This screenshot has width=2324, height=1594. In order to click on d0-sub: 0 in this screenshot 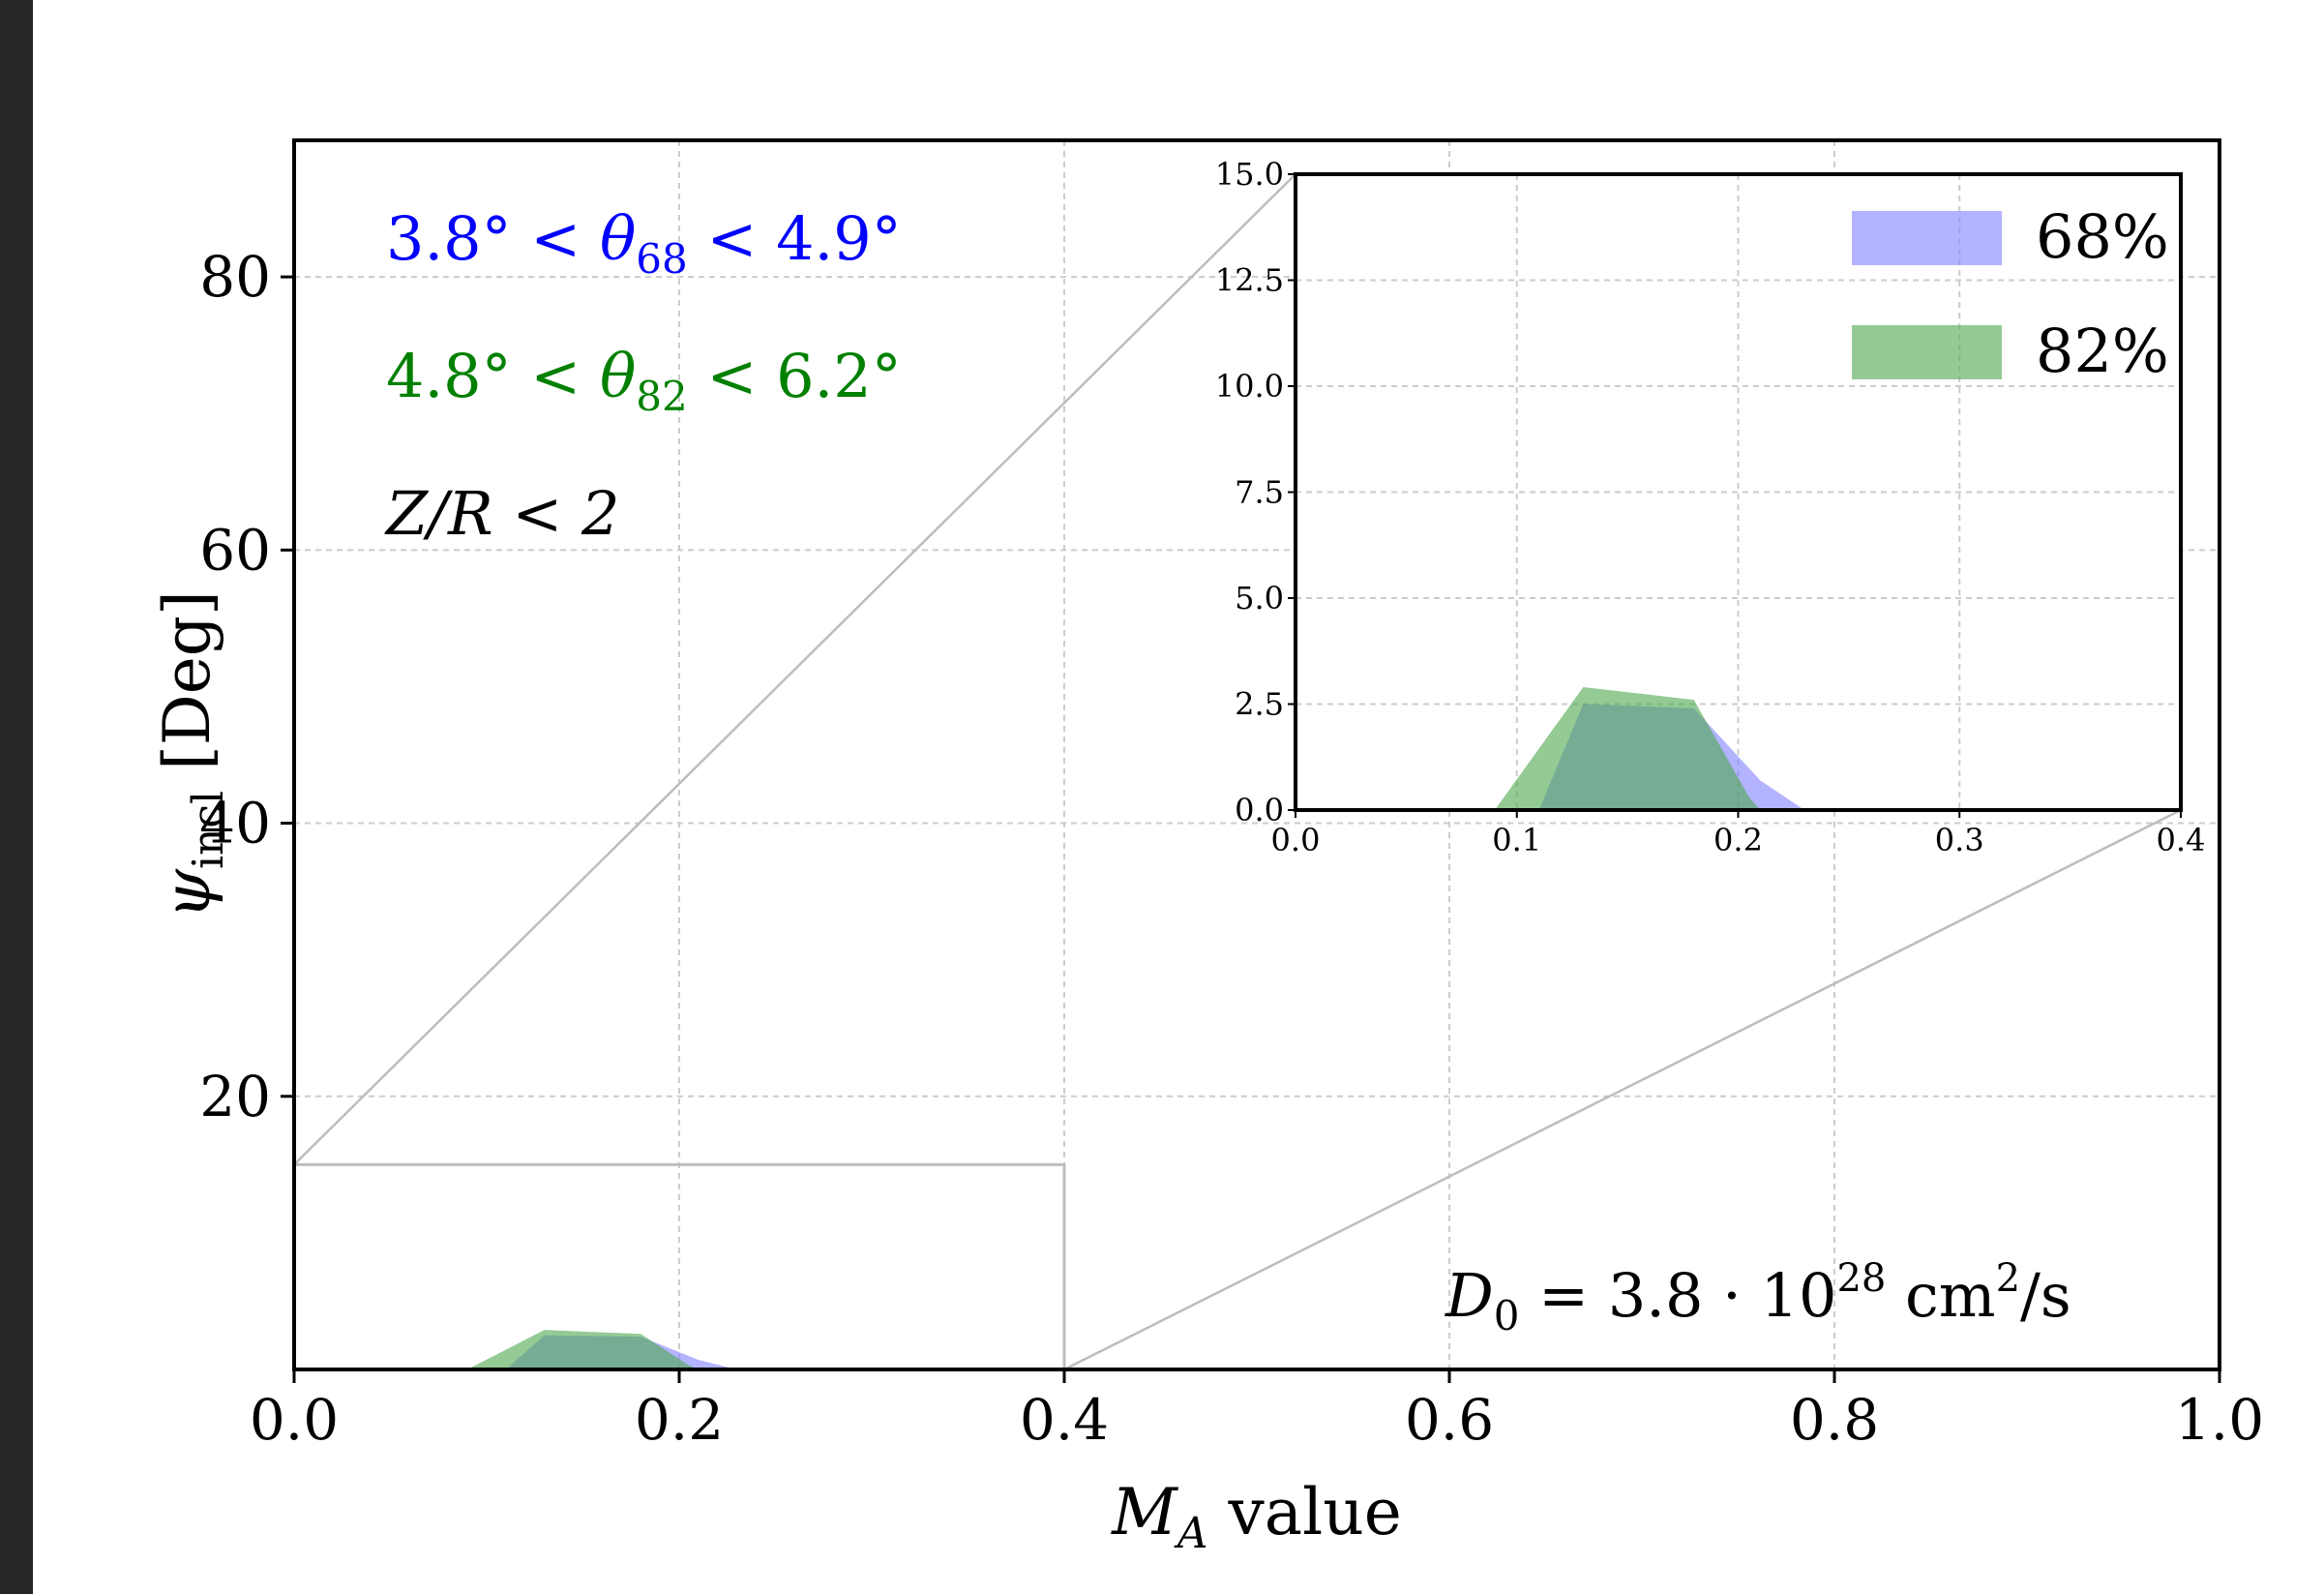, I will do `click(1507, 1316)`.